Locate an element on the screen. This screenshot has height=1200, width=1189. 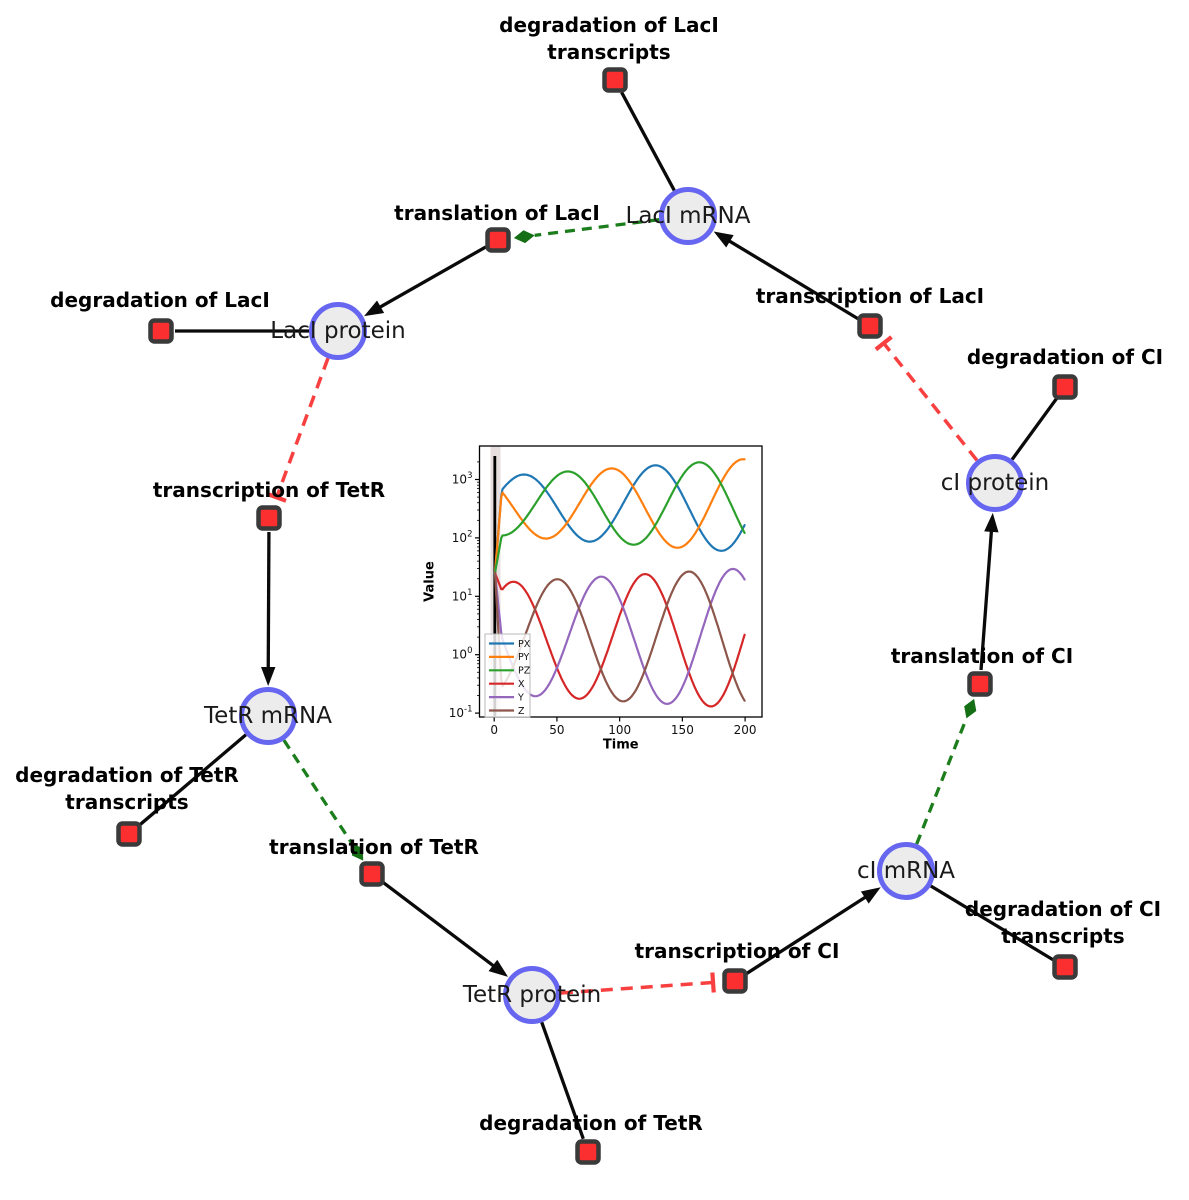
reaction-node-translation-laci is located at coordinates (498, 240).